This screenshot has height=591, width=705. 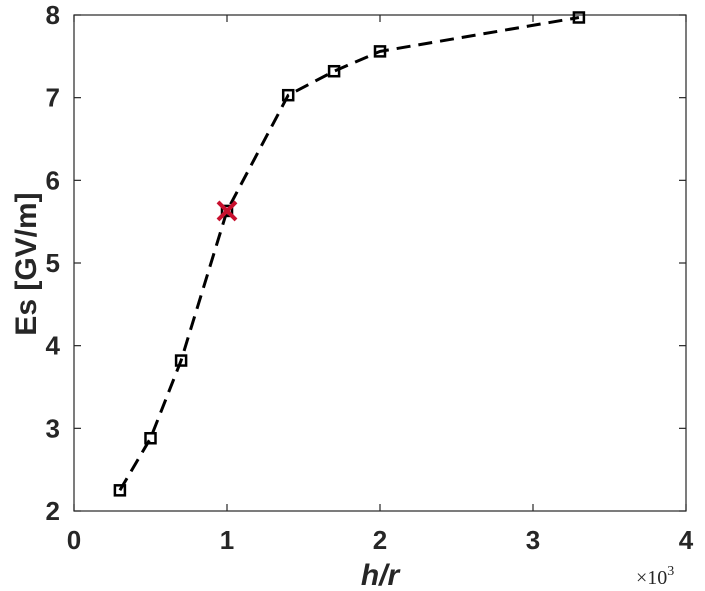 What do you see at coordinates (53, 15) in the screenshot?
I see `y-tick-label: 8` at bounding box center [53, 15].